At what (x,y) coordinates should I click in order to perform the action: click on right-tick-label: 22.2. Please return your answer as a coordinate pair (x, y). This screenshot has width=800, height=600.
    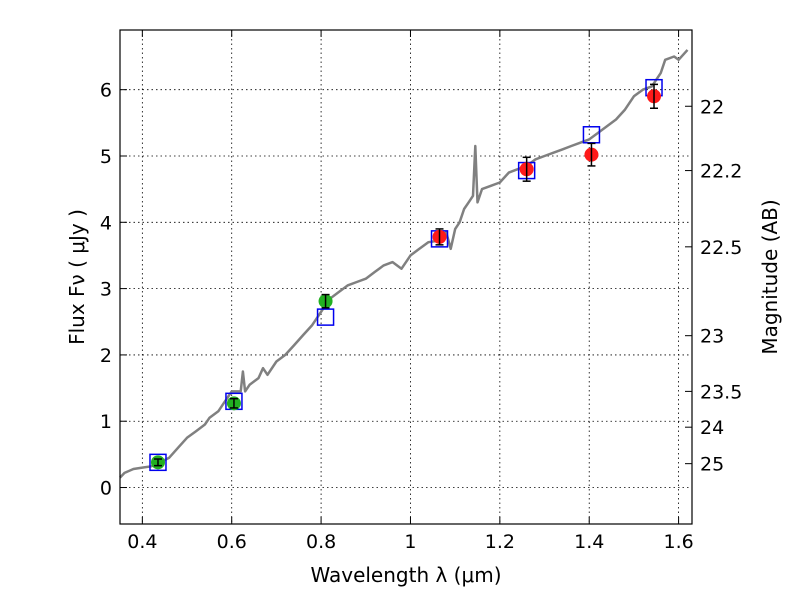
    Looking at the image, I should click on (721, 172).